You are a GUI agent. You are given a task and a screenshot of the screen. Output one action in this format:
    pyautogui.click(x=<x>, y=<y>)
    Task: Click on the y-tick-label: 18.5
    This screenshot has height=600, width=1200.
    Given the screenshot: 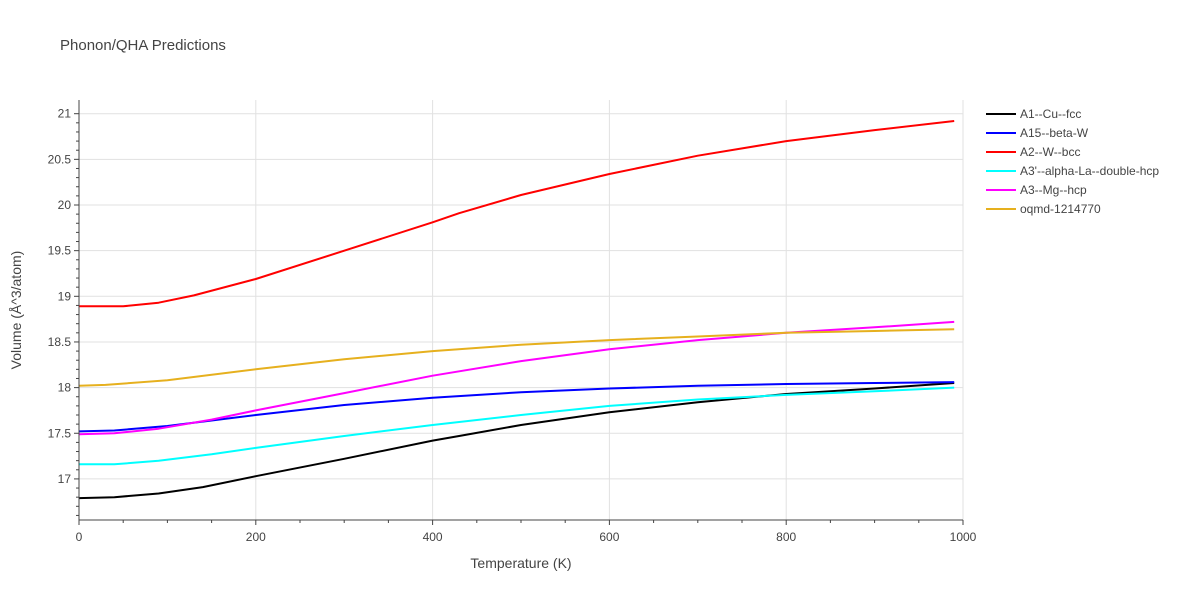 What is the action you would take?
    pyautogui.click(x=60, y=342)
    